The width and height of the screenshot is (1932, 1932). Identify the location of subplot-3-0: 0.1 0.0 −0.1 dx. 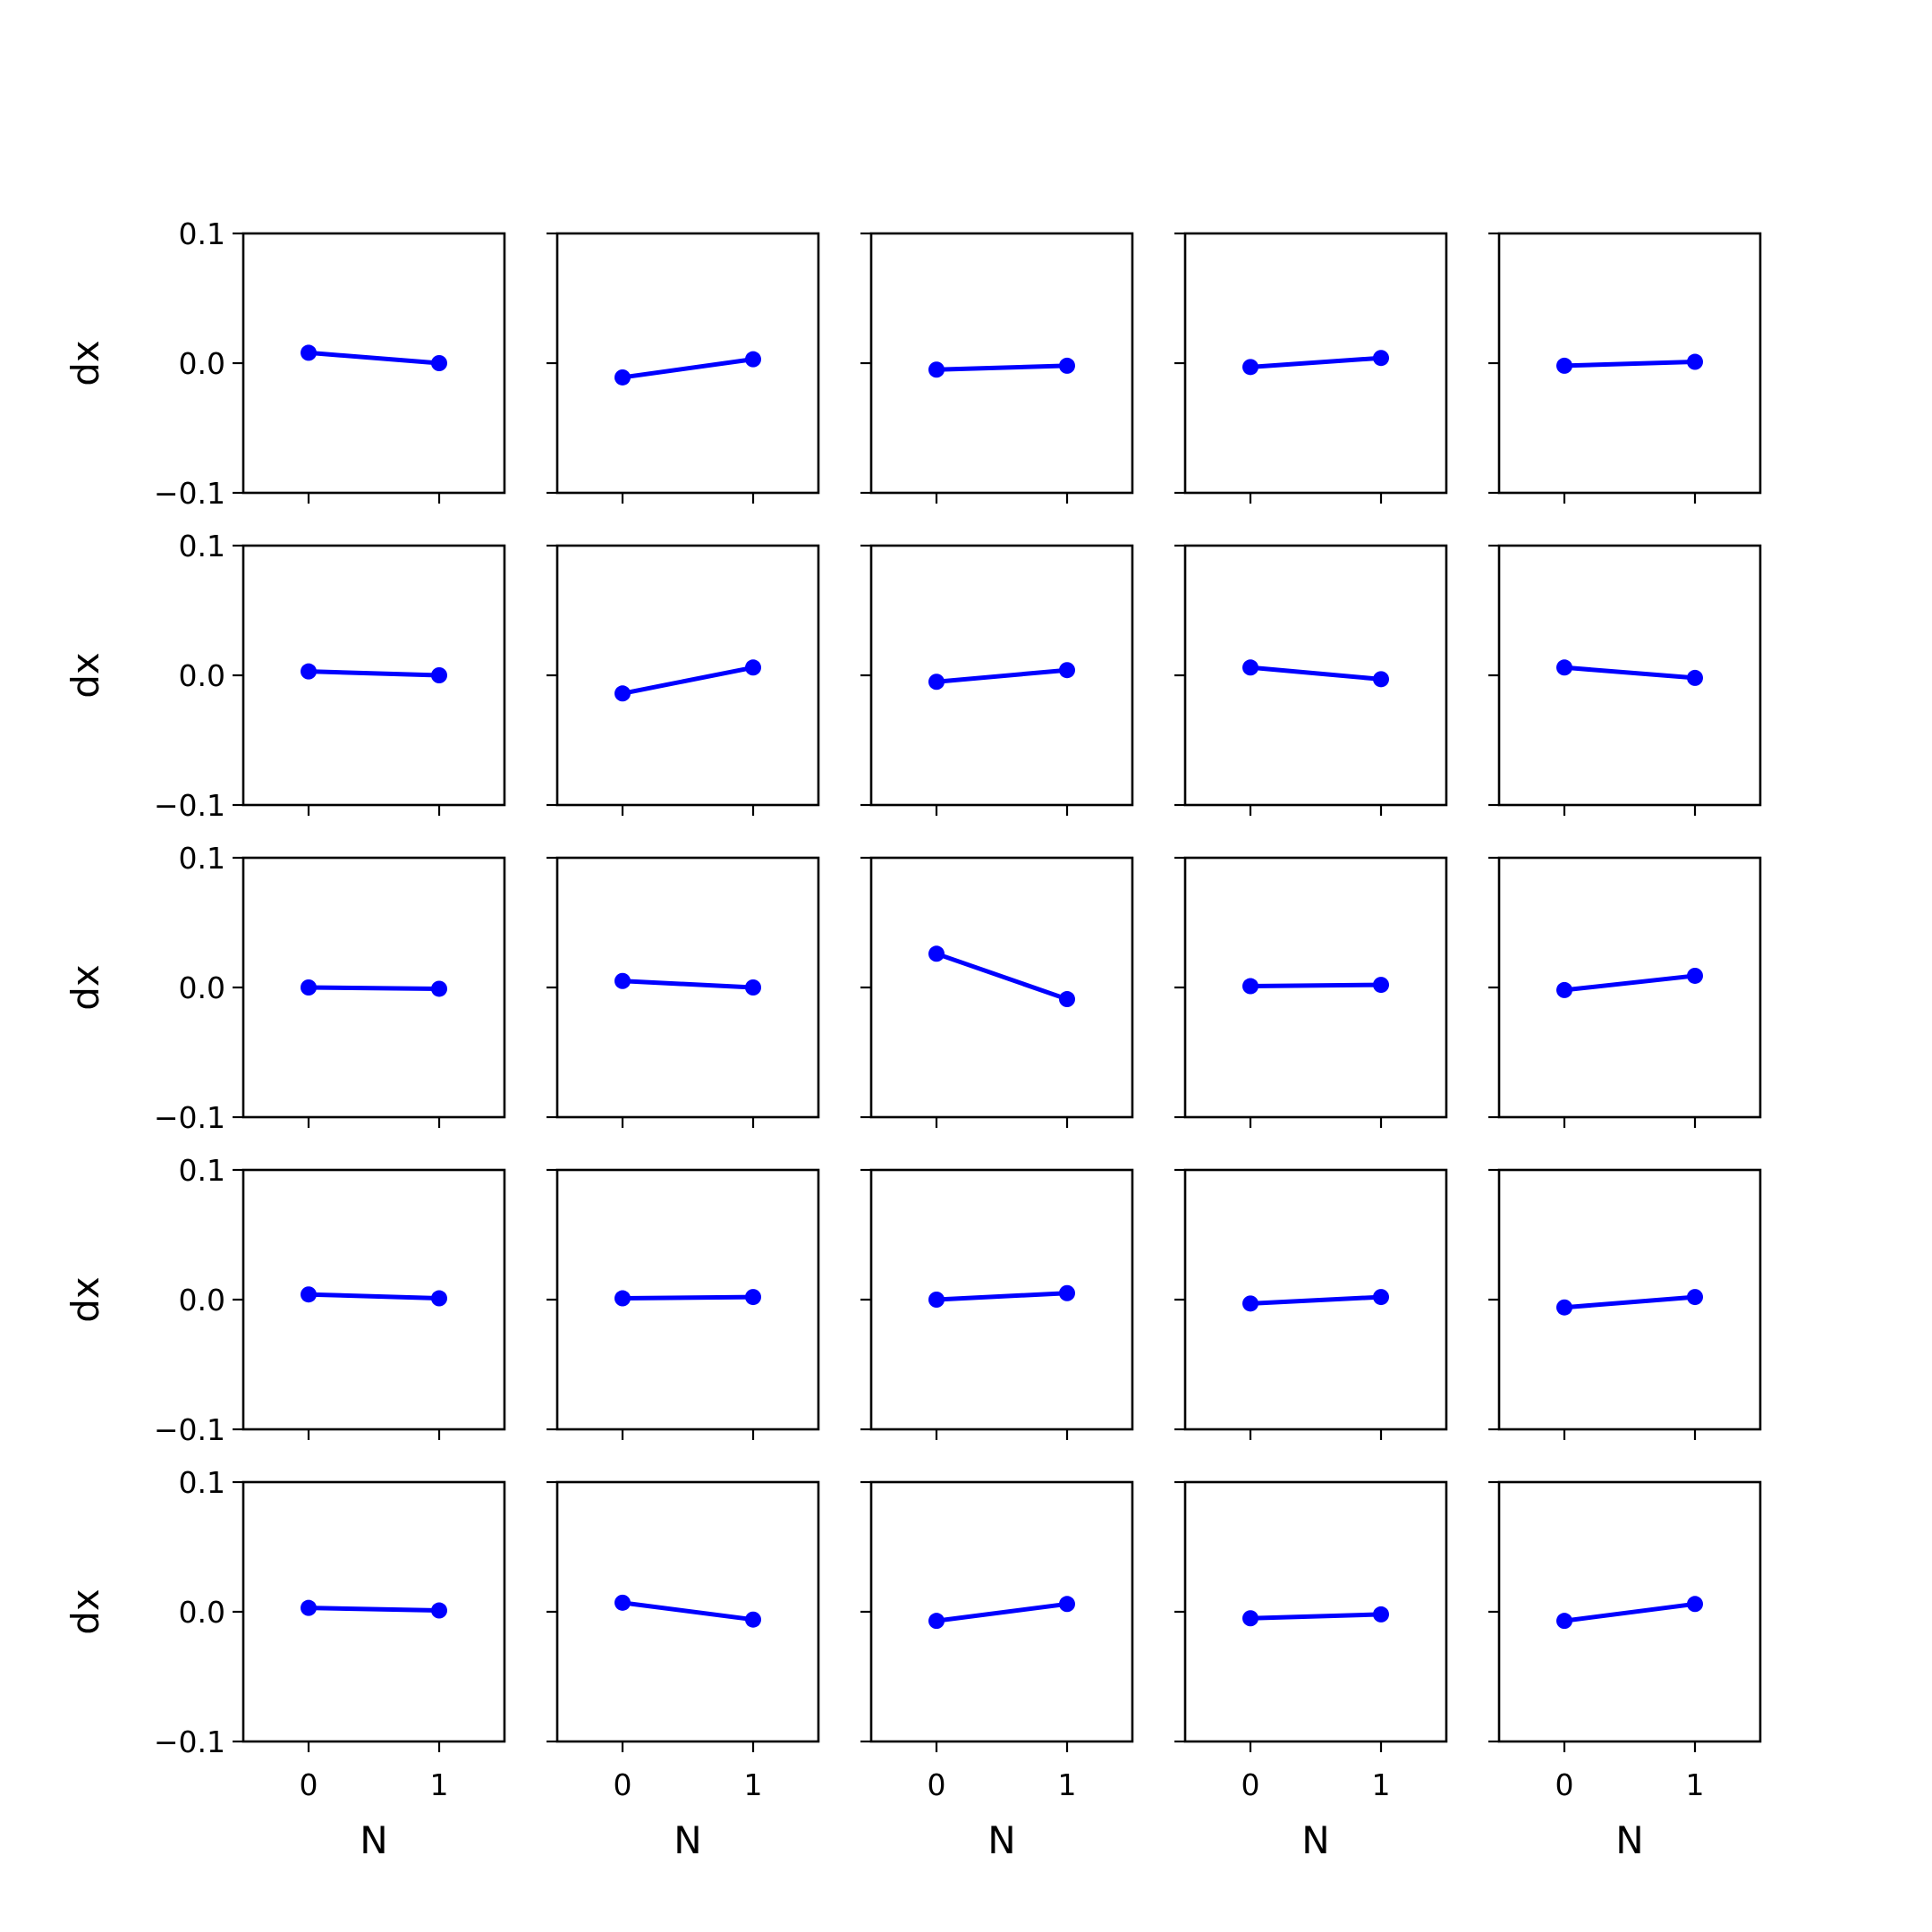
(285, 1300).